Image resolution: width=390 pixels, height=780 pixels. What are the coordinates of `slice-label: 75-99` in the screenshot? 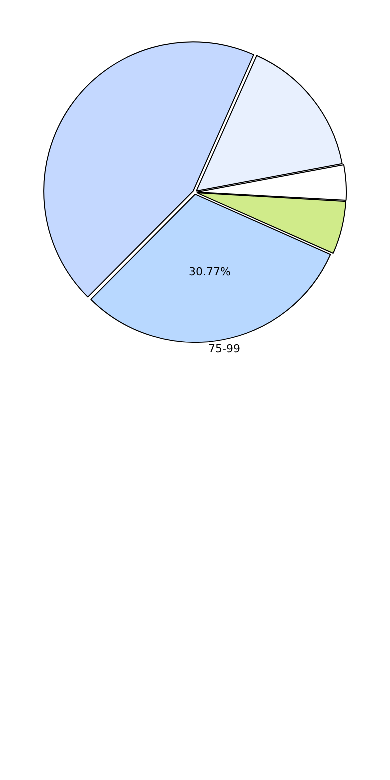 It's located at (224, 349).